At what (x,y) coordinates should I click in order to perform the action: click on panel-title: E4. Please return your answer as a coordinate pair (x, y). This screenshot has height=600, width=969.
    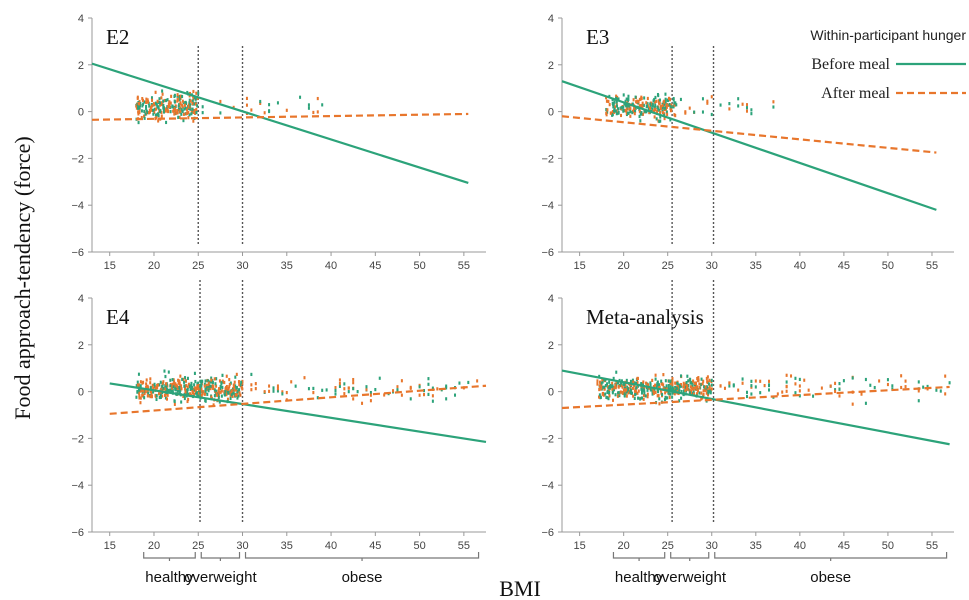
    Looking at the image, I should click on (118, 317).